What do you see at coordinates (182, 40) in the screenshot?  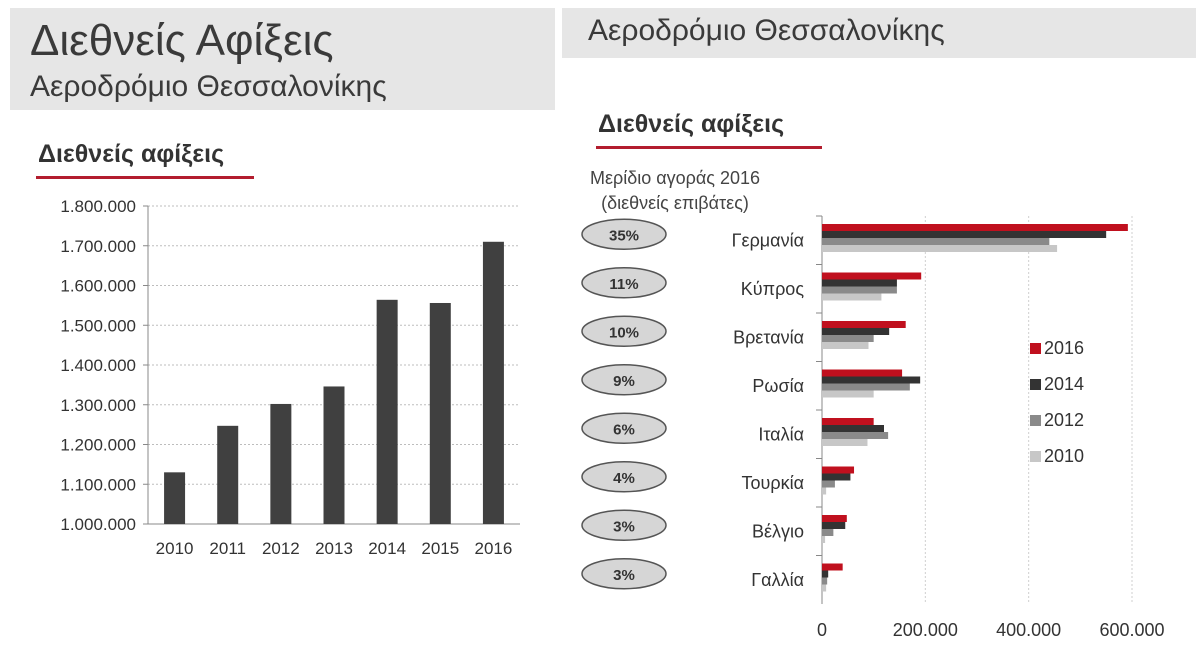 I see `left-page-title: Διεθνείς Αφίξεις` at bounding box center [182, 40].